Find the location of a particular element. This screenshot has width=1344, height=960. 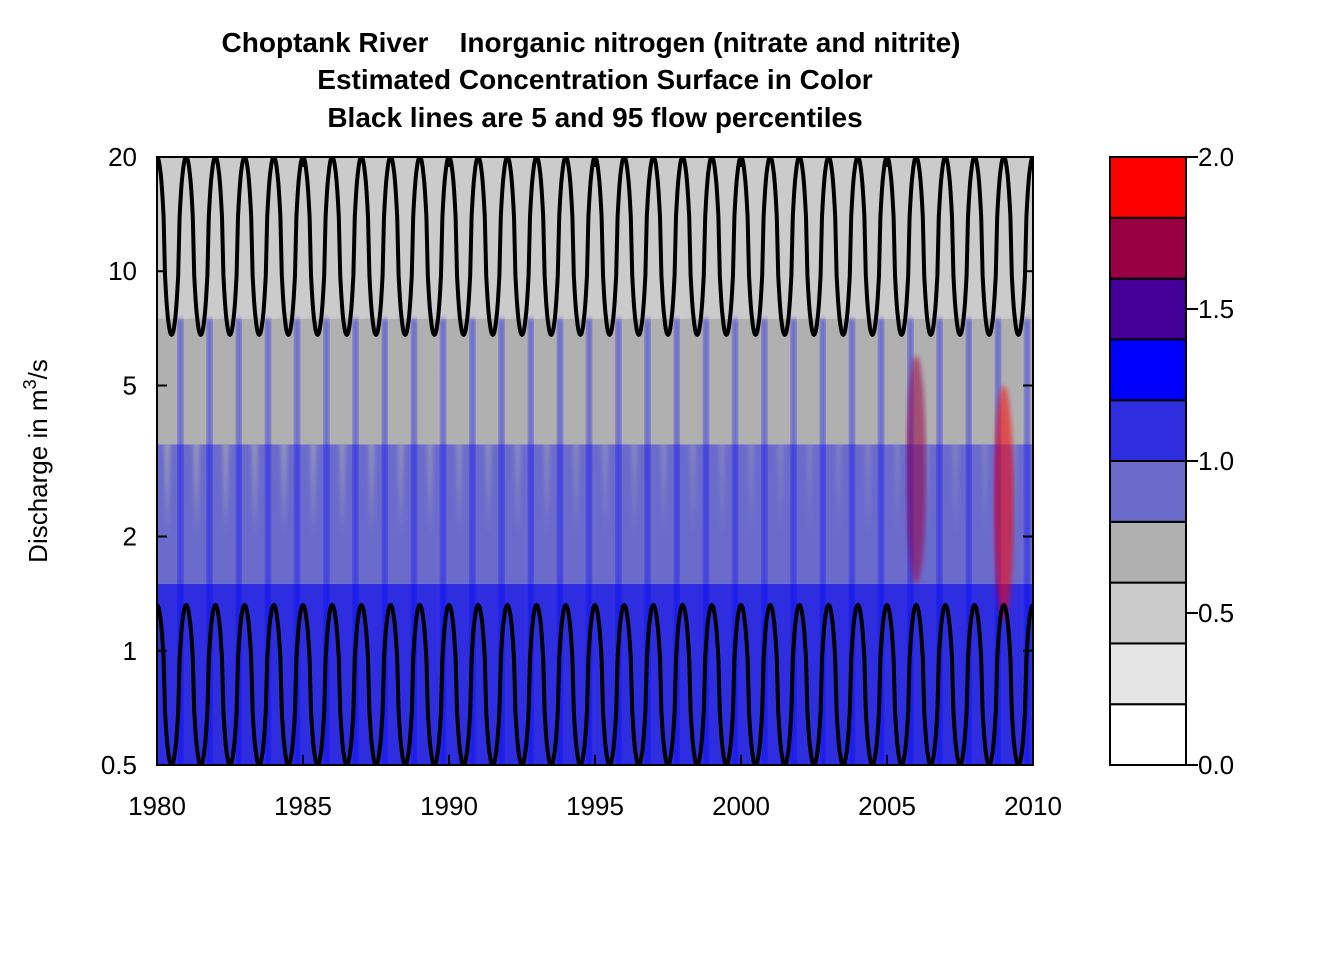

colorbar-tick-label: 1.0 is located at coordinates (1216, 461).